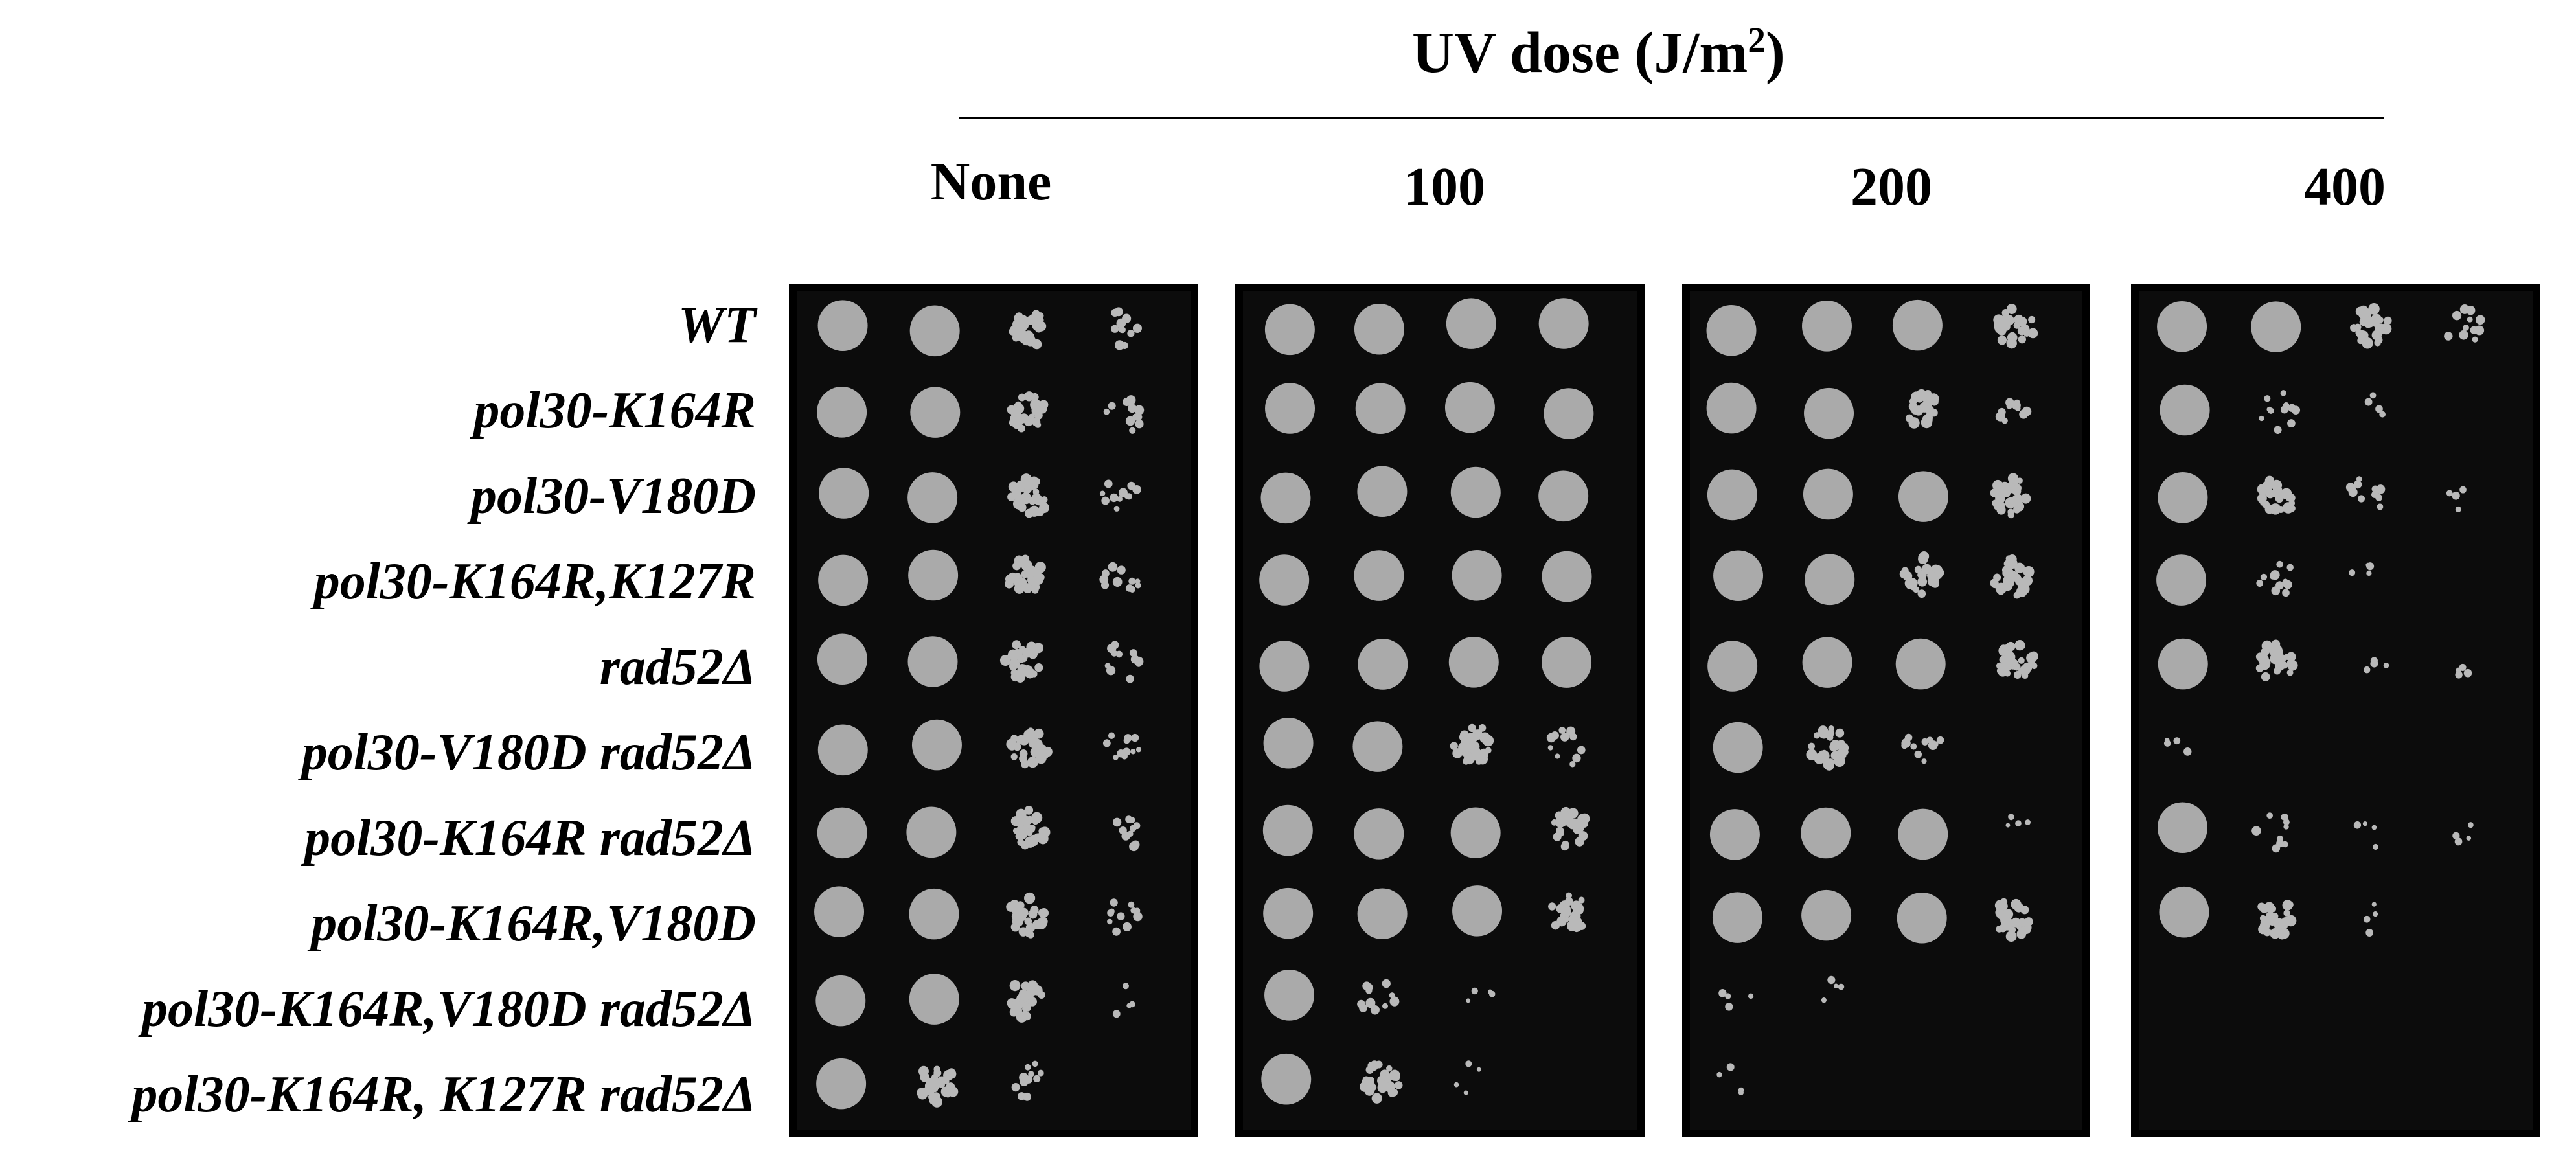 This screenshot has height=1162, width=2576. Describe the element at coordinates (444, 1094) in the screenshot. I see `strain-label-pol30-k164r-k127r-rad52: pol30-K164R, K127R rad52Δ` at that location.